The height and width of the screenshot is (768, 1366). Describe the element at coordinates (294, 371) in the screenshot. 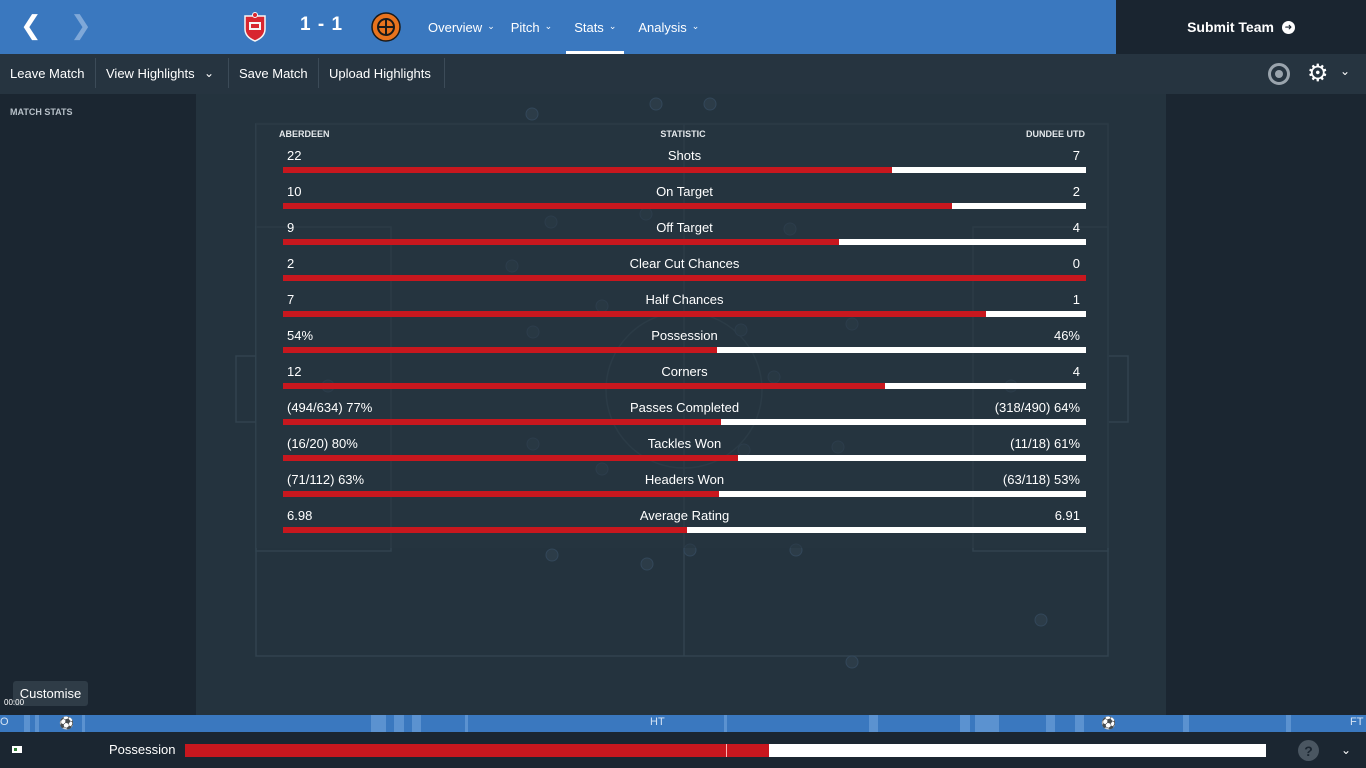

I see `home-stat-value: 12` at that location.